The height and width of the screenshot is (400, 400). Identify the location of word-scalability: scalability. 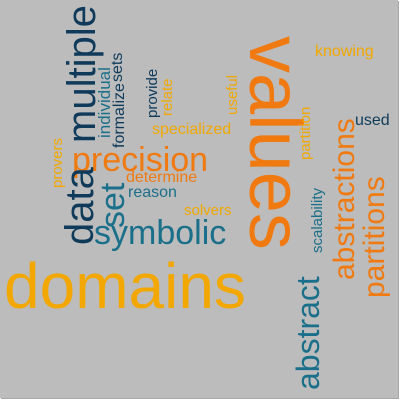
(317, 220).